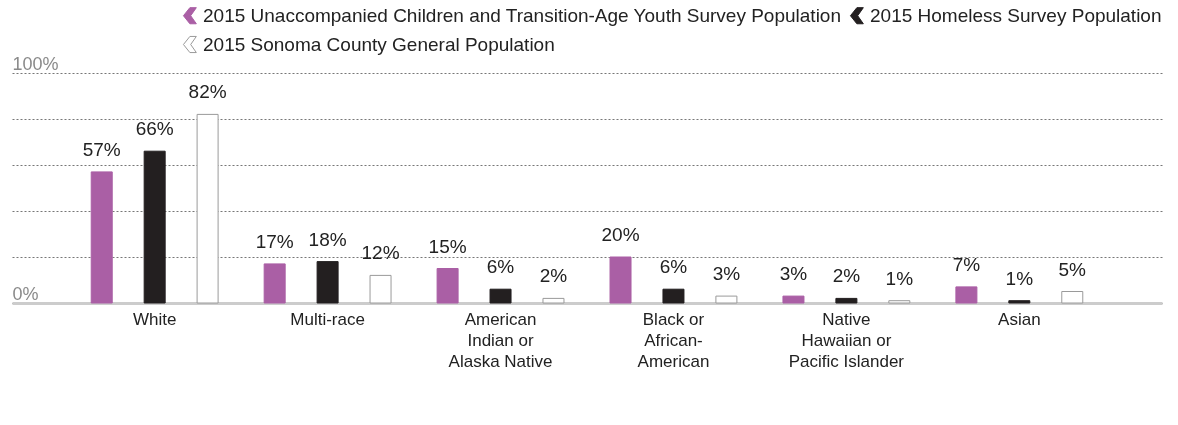 Image resolution: width=1178 pixels, height=425 pixels. Describe the element at coordinates (154, 319) in the screenshot. I see `x-tick-label: White` at that location.